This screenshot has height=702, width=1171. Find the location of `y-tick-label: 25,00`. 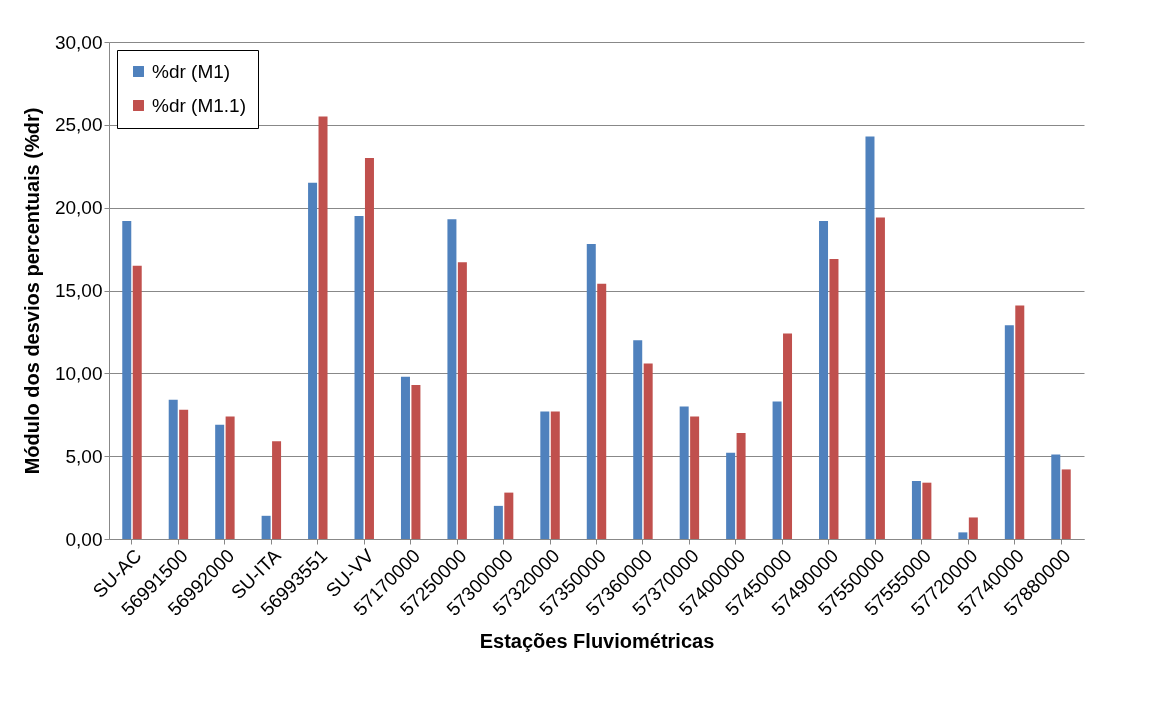

y-tick-label: 25,00 is located at coordinates (78, 125).